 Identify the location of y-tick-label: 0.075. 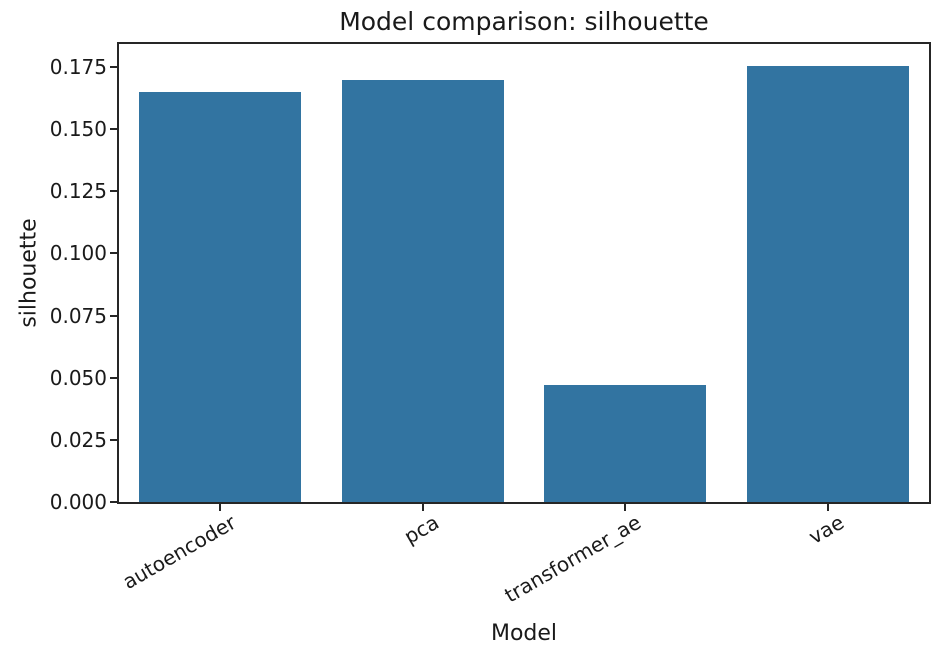
(78, 315).